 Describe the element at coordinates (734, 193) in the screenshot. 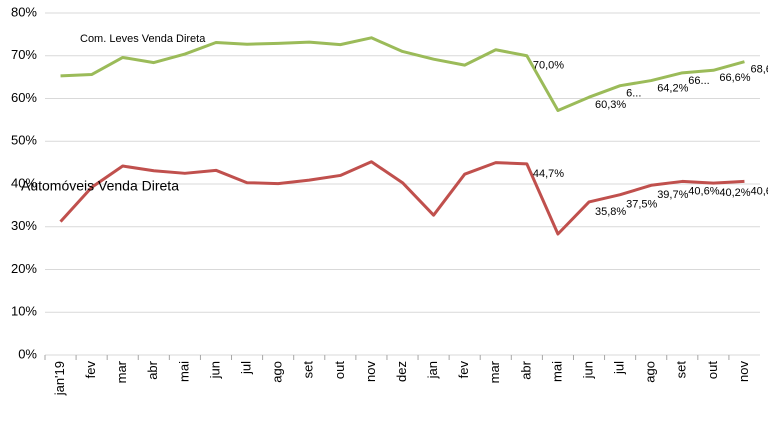

I see `data-label: 40,2%` at that location.